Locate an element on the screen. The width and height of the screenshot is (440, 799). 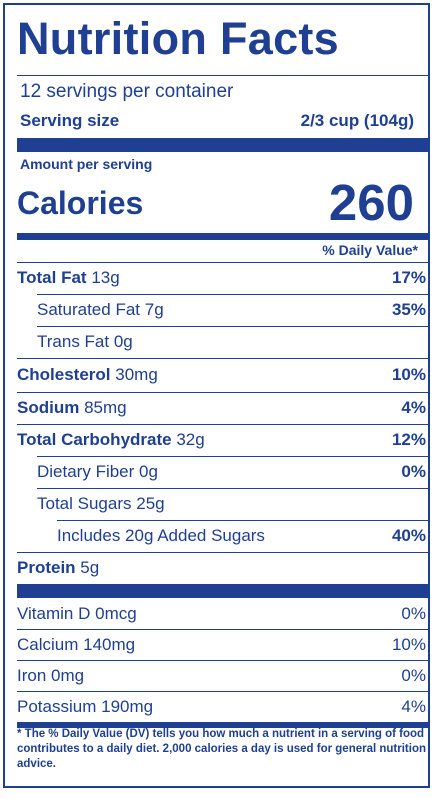
nutrient-name: Total Carbohydrate is located at coordinates (94, 439).